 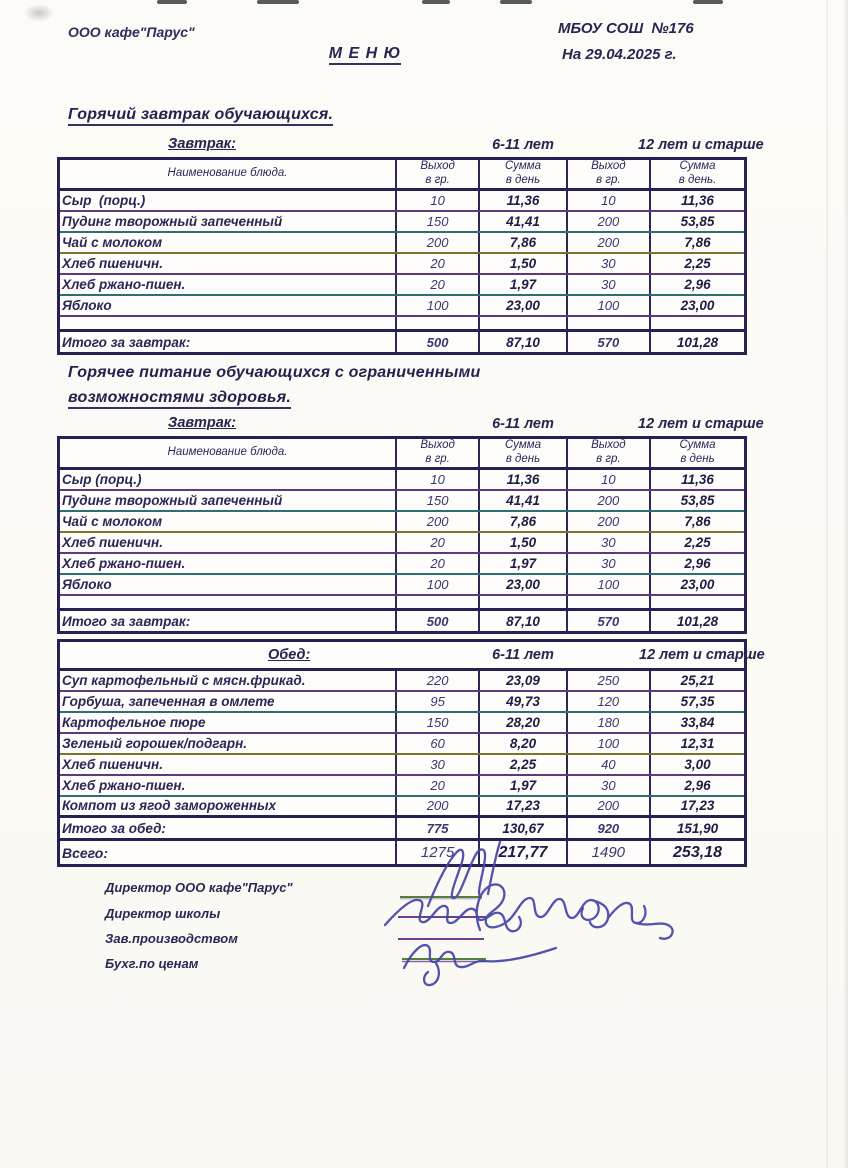 What do you see at coordinates (152, 963) in the screenshot?
I see `signature-label-accountant: Бухг.по ценам` at bounding box center [152, 963].